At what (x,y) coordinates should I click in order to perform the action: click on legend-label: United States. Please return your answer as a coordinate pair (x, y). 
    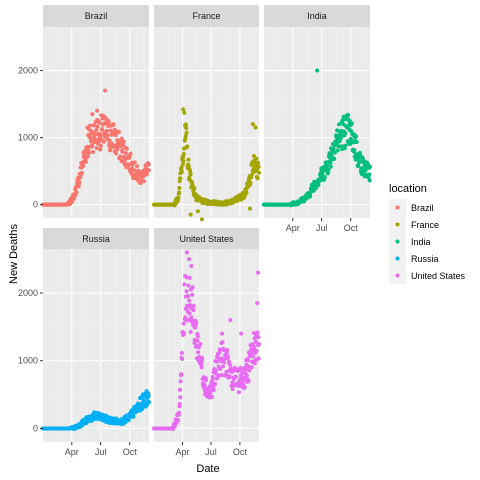
    Looking at the image, I should click on (438, 276).